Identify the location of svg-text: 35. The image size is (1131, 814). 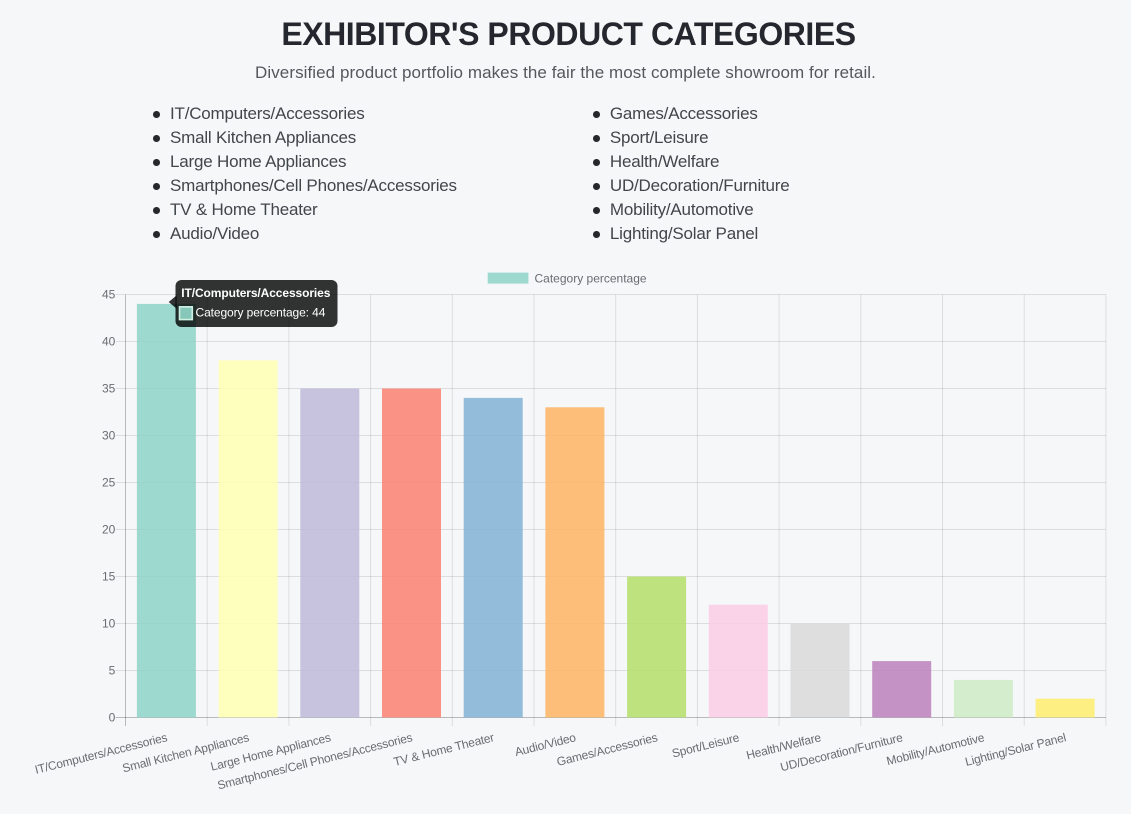
(109, 389).